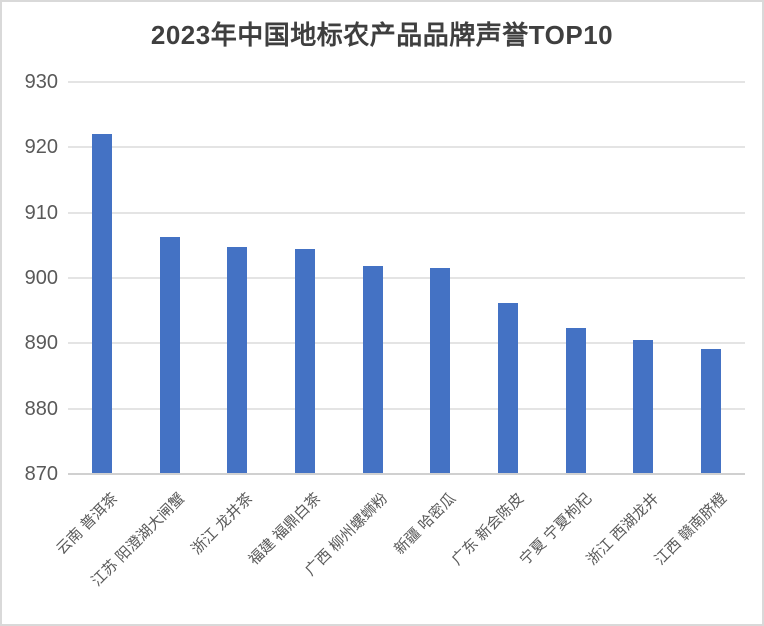 This screenshot has height=626, width=764. What do you see at coordinates (41, 408) in the screenshot?
I see `y-tick-label-880: 880` at bounding box center [41, 408].